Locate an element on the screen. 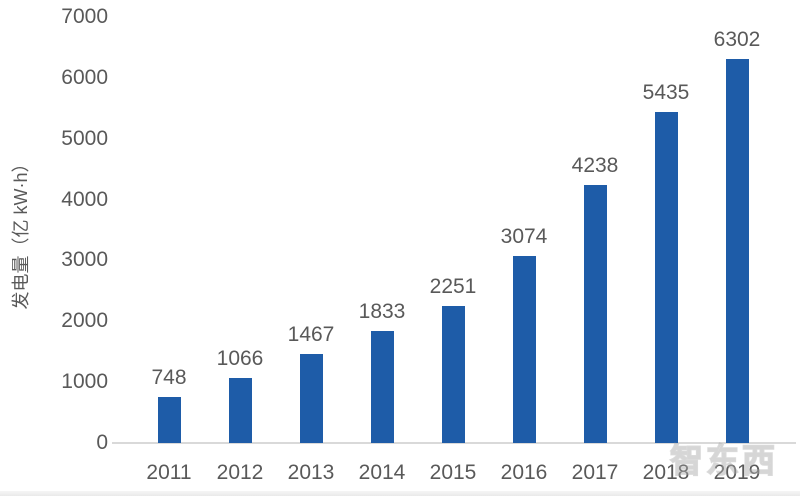  x-tick-label: 2011 is located at coordinates (169, 472).